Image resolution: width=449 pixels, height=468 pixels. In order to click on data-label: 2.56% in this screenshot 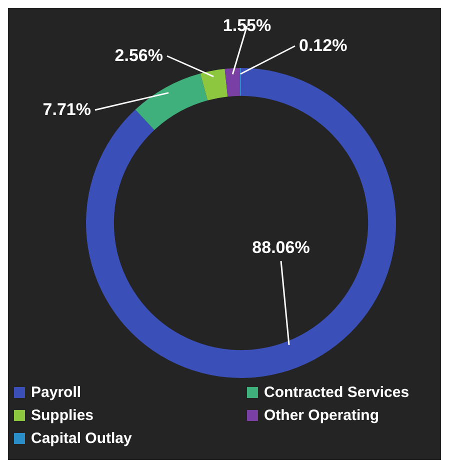, I will do `click(138, 55)`.